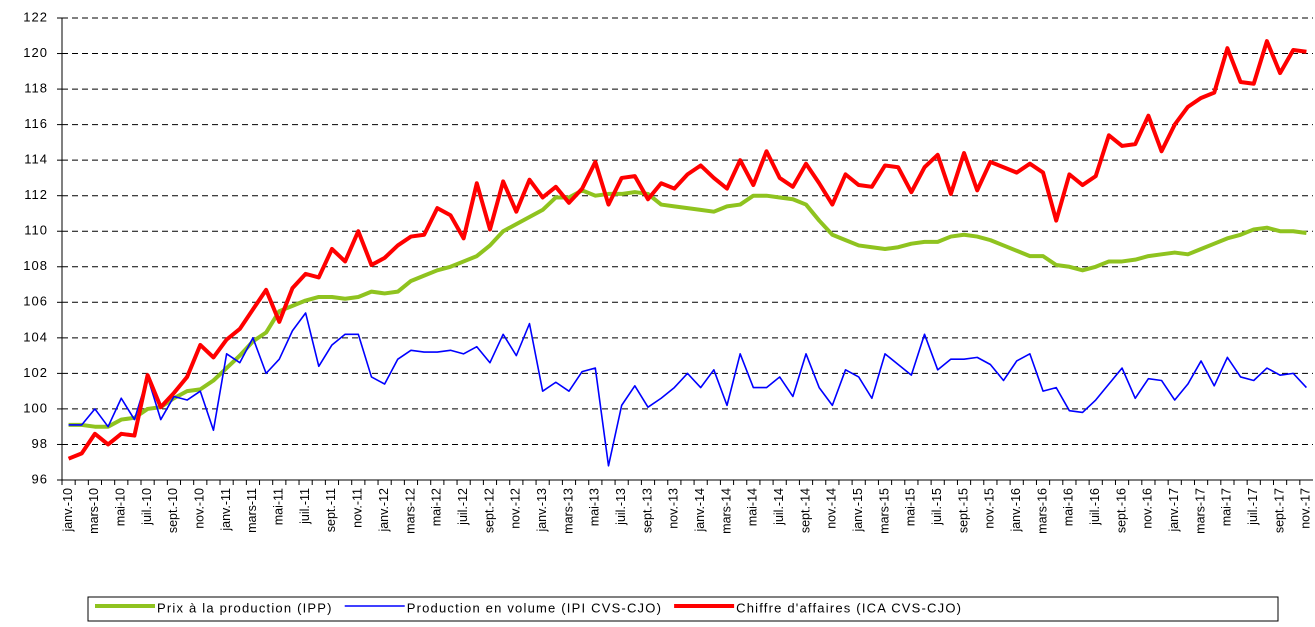 Image resolution: width=1315 pixels, height=627 pixels. Describe the element at coordinates (1042, 511) in the screenshot. I see `x-tick-label: mars-16` at that location.